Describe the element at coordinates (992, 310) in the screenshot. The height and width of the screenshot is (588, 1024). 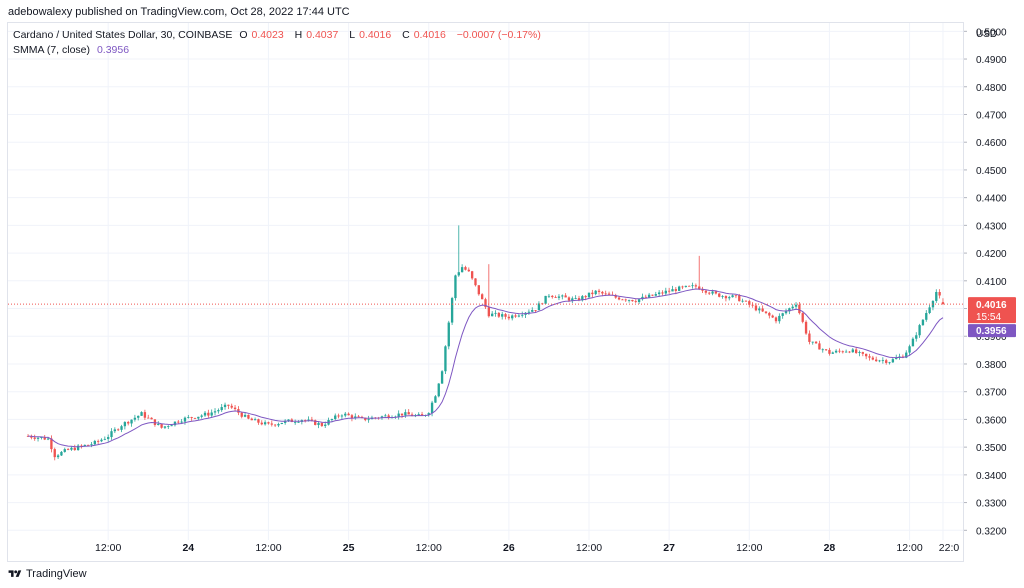
I see `last-price-badge` at that location.